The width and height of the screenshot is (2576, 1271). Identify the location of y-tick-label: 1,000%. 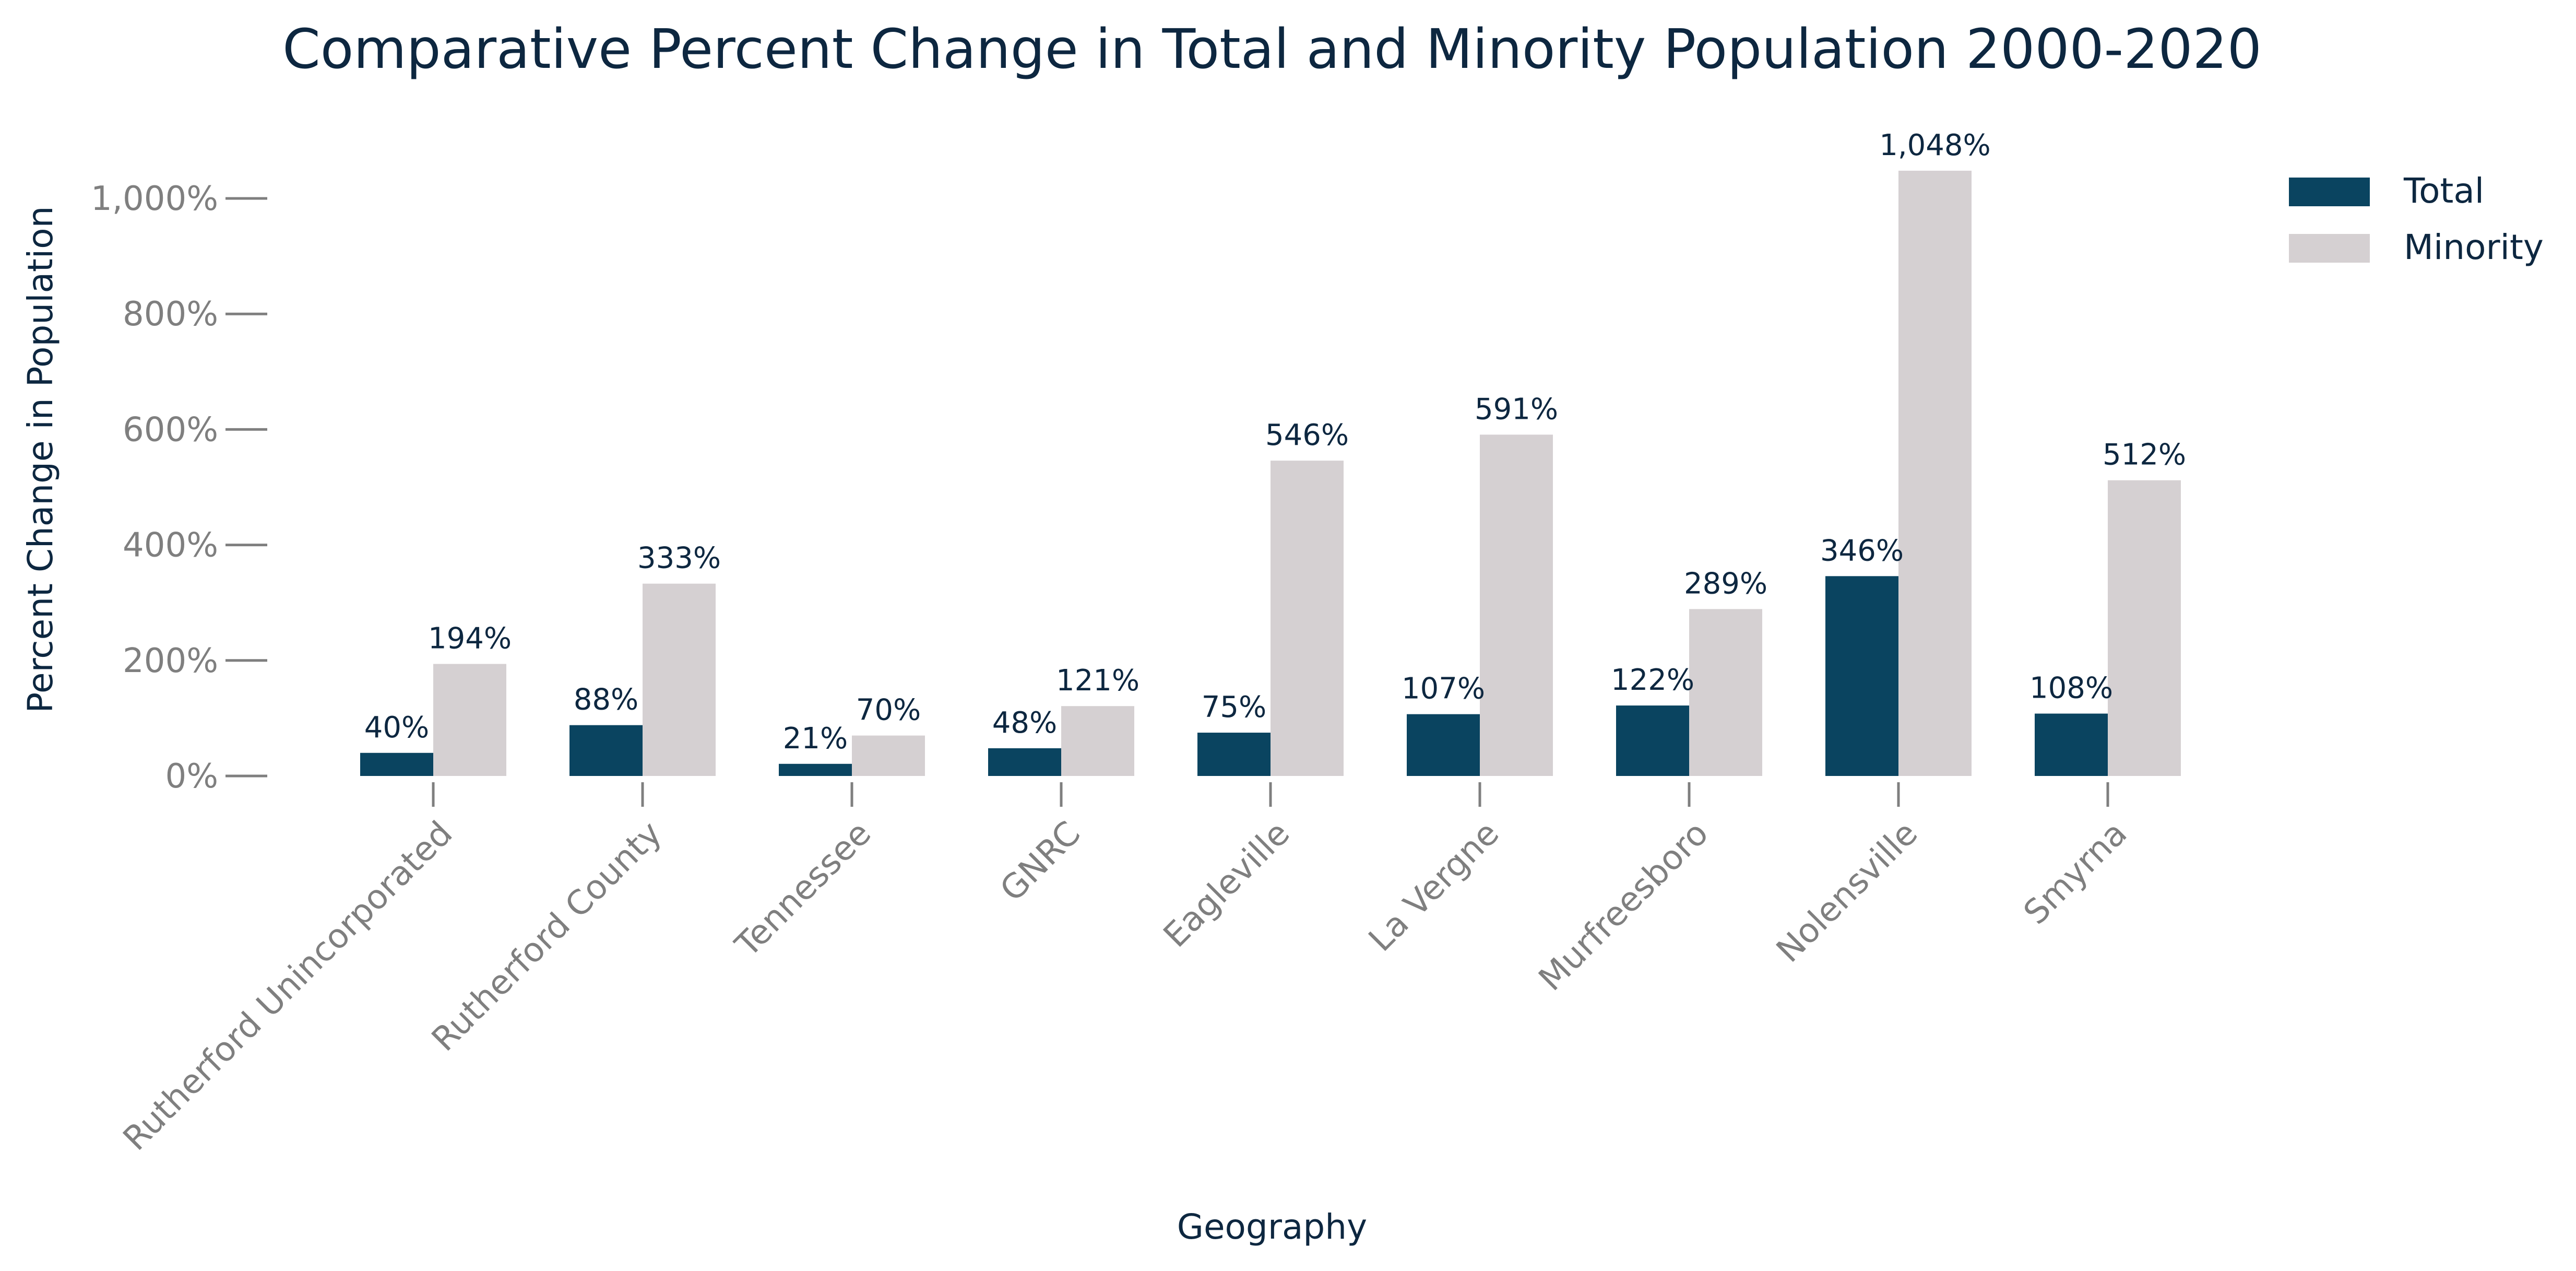
(154, 199).